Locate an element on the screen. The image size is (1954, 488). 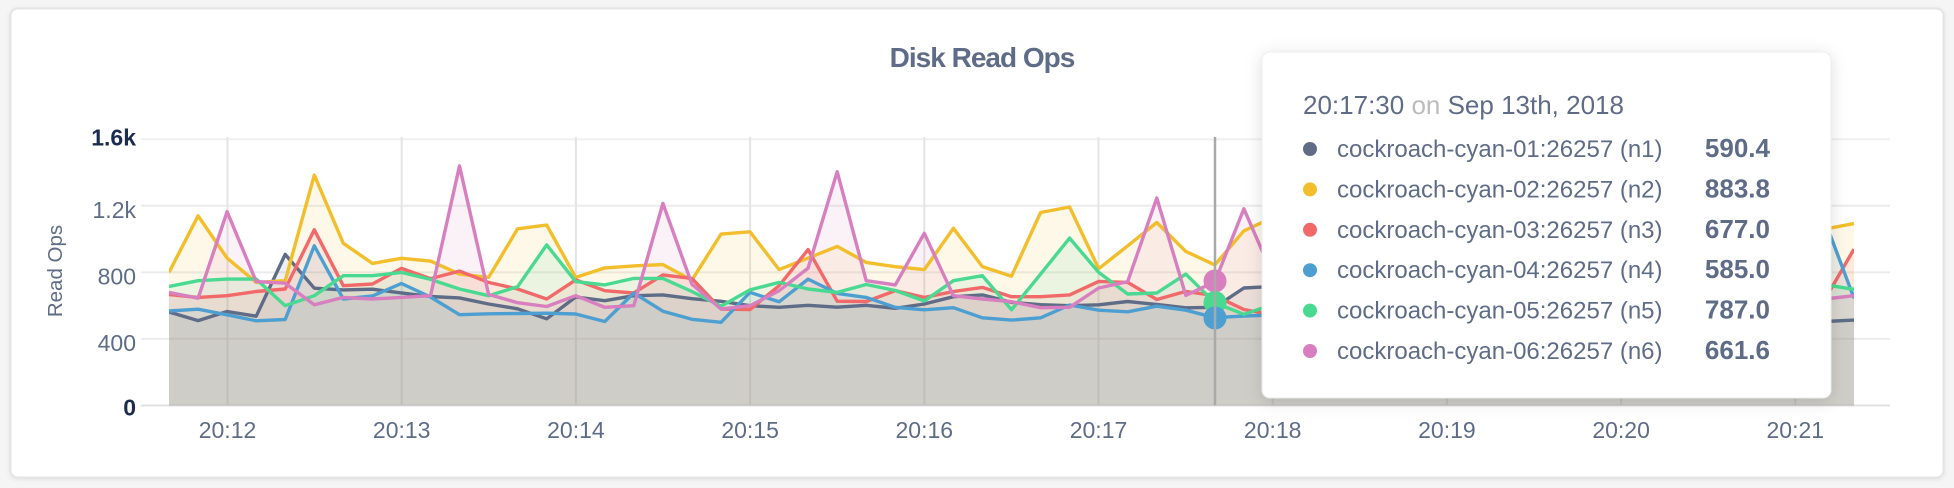
svg-text: 20:16 is located at coordinates (925, 430).